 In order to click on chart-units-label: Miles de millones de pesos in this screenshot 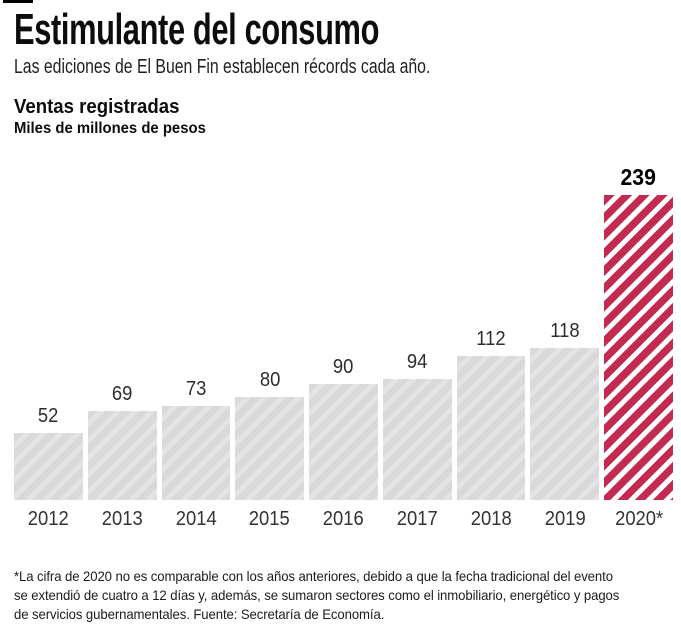, I will do `click(110, 128)`.